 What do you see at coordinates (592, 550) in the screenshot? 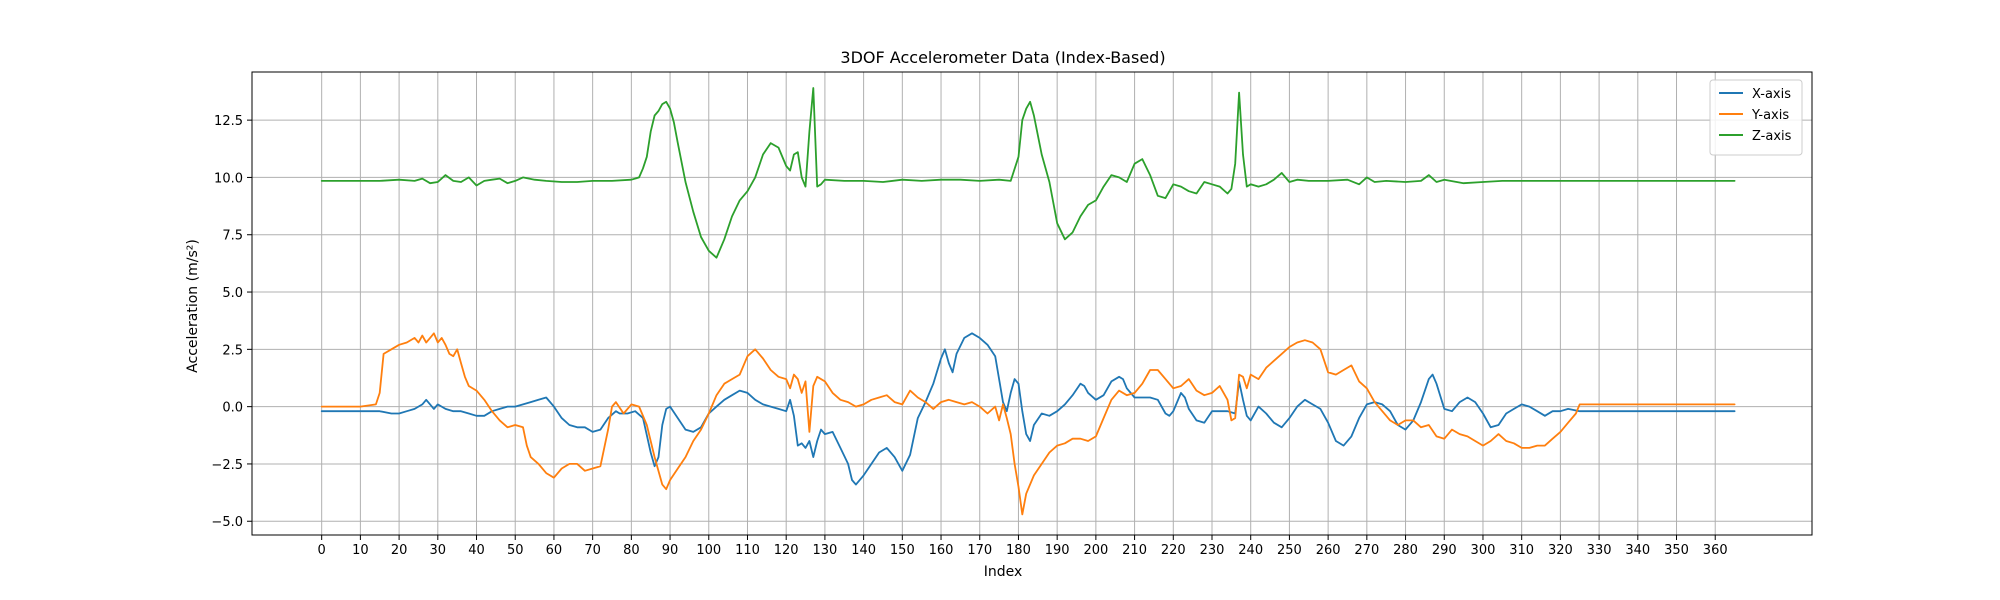
I see `x-tick-label: 70` at bounding box center [592, 550].